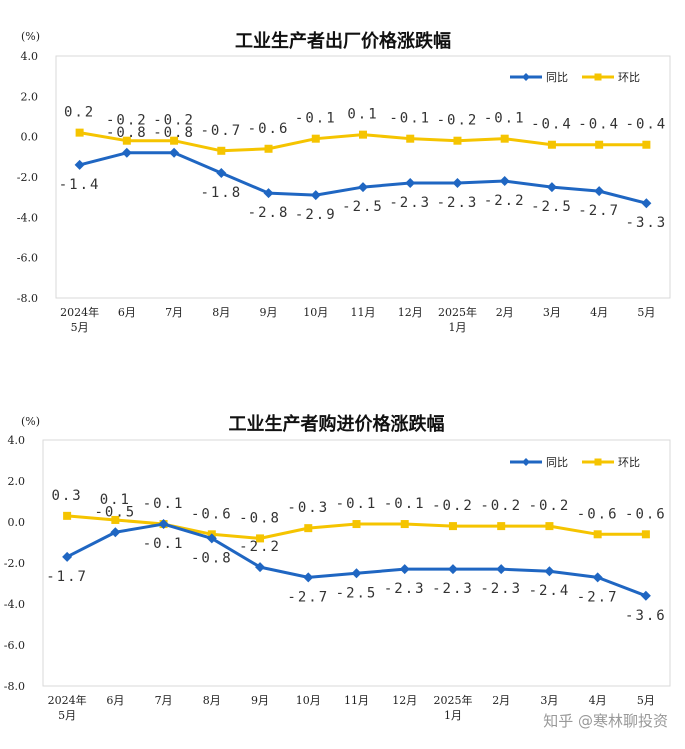 This screenshot has width=685, height=749. What do you see at coordinates (67, 577) in the screenshot?
I see `data-label-yoy: -1.7` at bounding box center [67, 577].